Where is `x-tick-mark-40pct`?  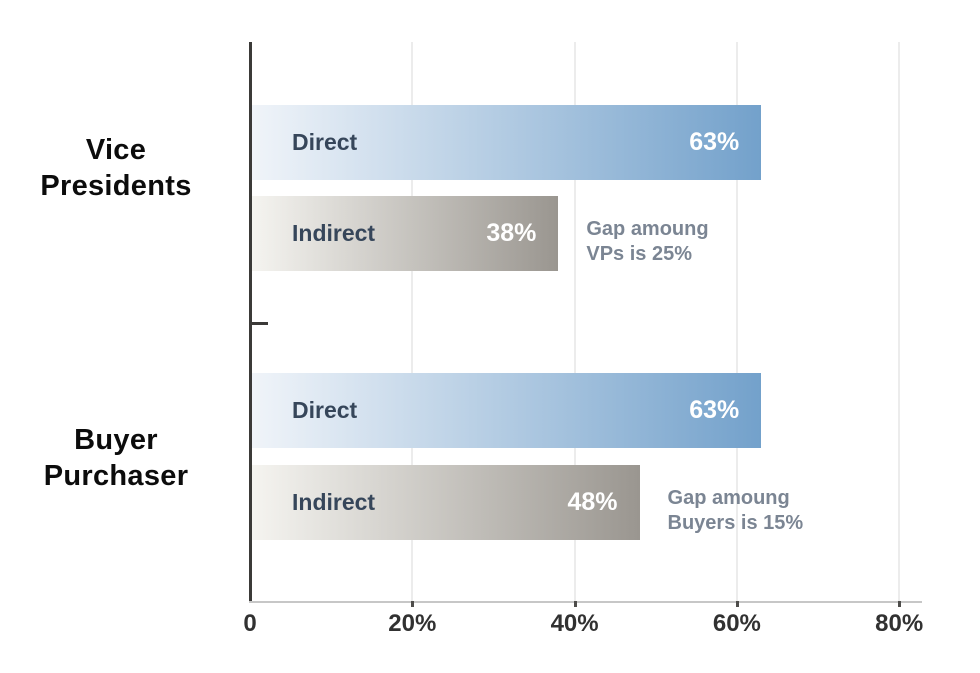 x-tick-mark-40pct is located at coordinates (575, 604).